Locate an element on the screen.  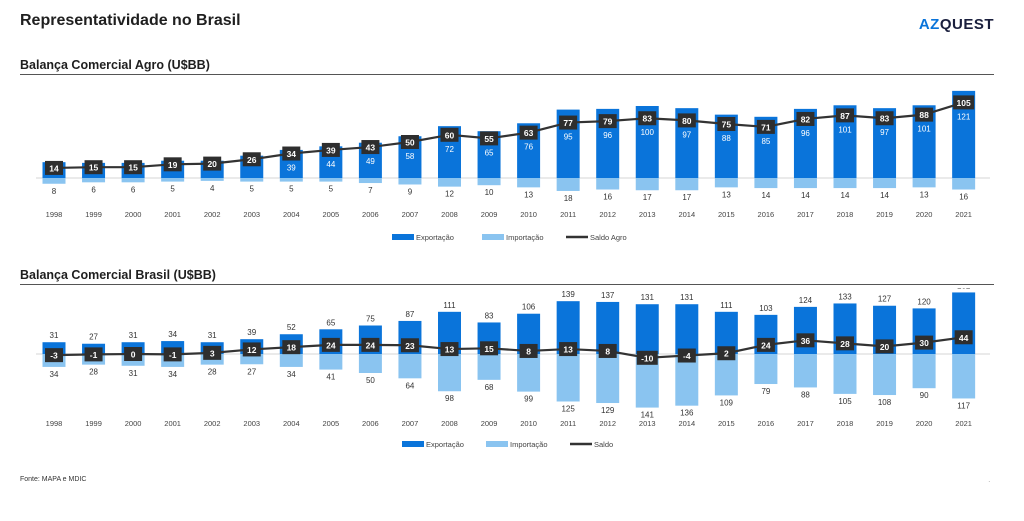
import-value-label: 98 is located at coordinates (449, 398).